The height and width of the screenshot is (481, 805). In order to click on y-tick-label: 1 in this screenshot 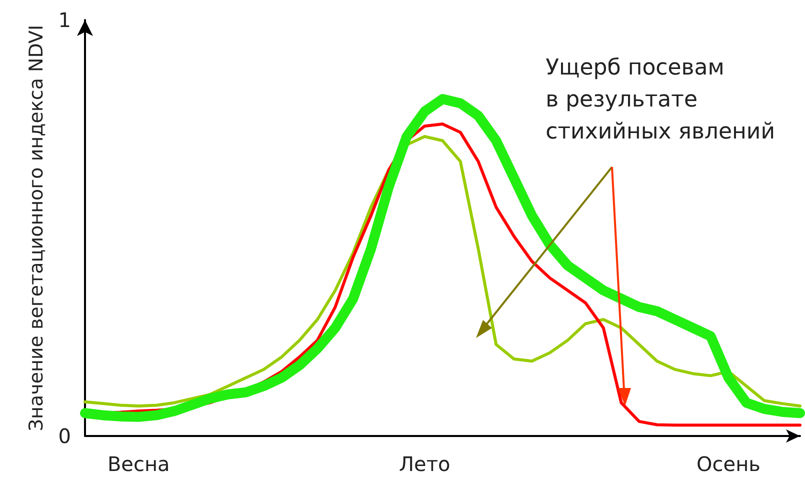, I will do `click(64, 20)`.